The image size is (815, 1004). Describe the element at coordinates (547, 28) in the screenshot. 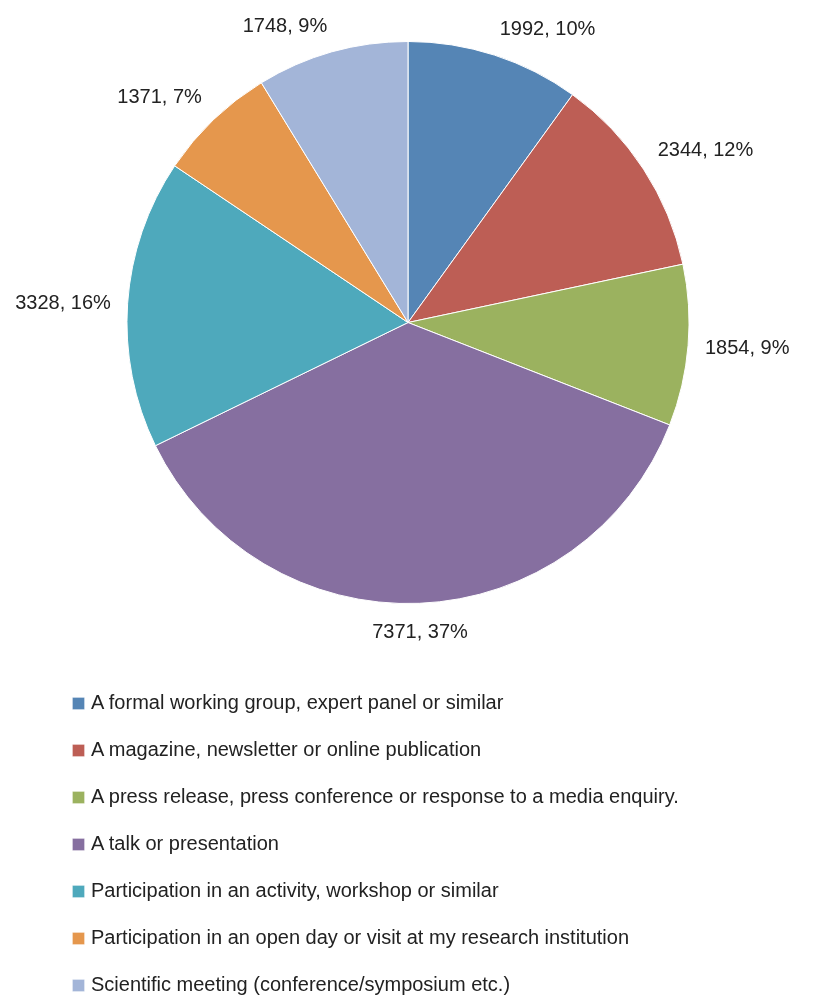

I see `data-label: 1992, 10%` at that location.